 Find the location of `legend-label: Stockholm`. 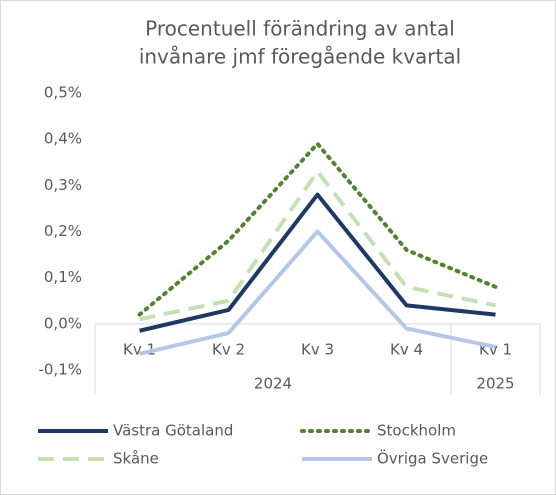

legend-label: Stockholm is located at coordinates (416, 431).